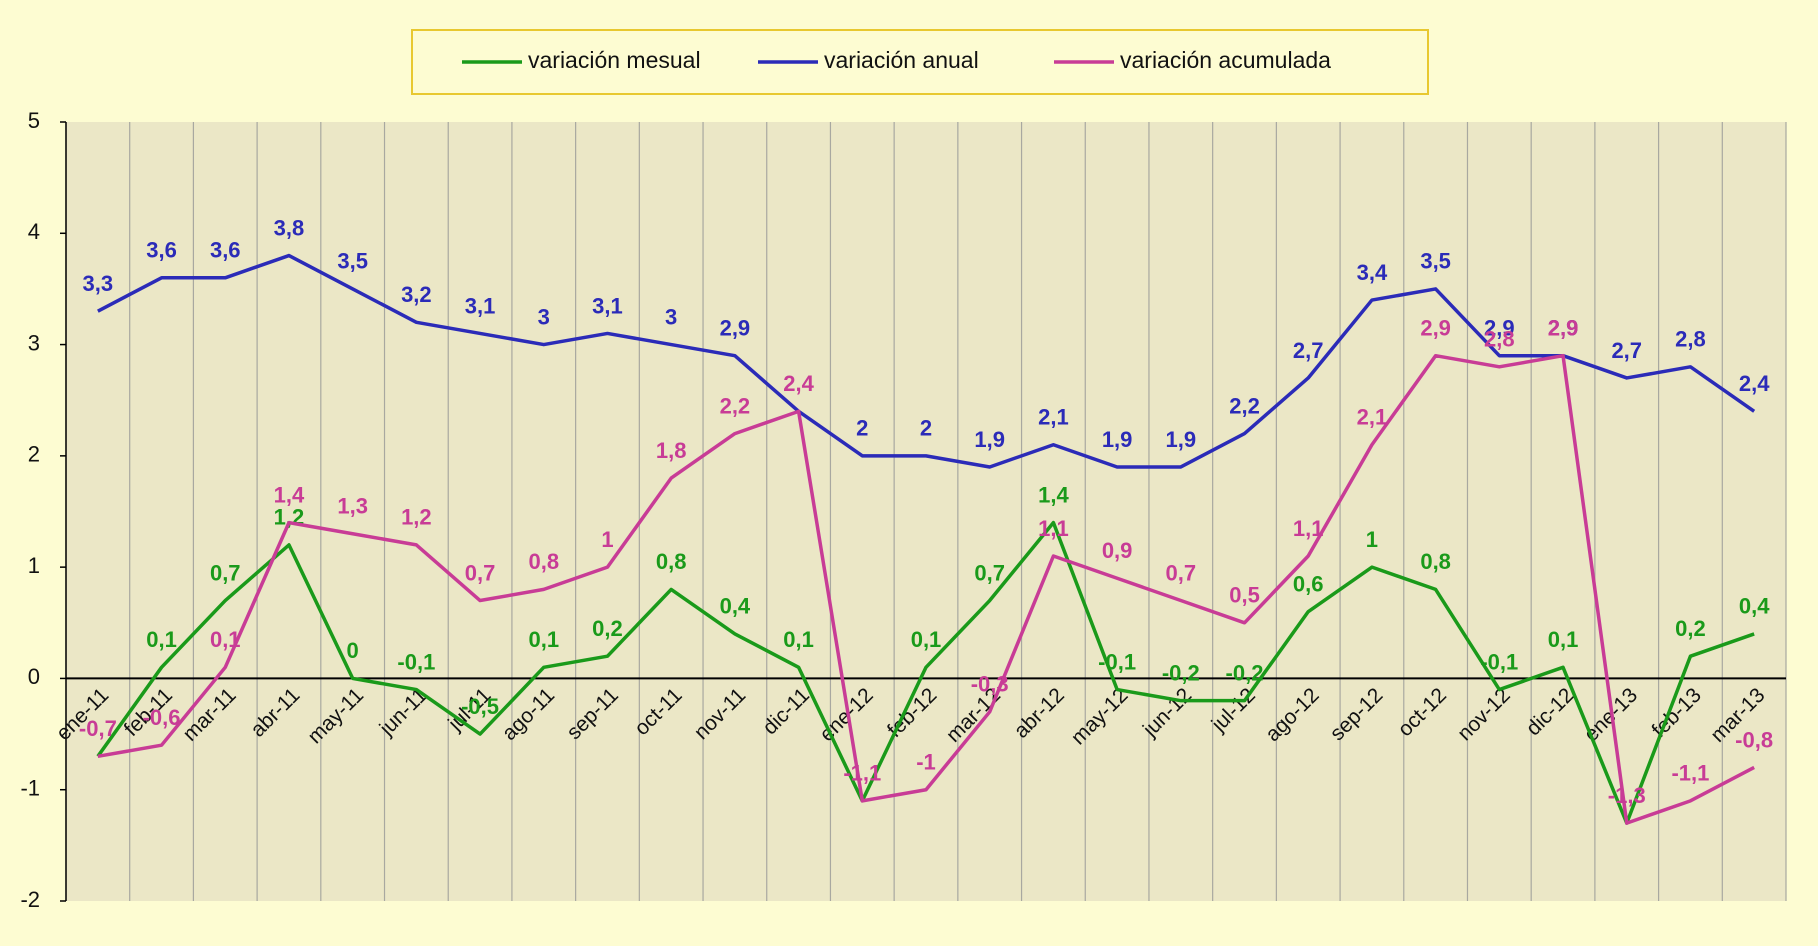 The width and height of the screenshot is (1818, 946). Describe the element at coordinates (34, 454) in the screenshot. I see `y-tick-label: 2` at that location.